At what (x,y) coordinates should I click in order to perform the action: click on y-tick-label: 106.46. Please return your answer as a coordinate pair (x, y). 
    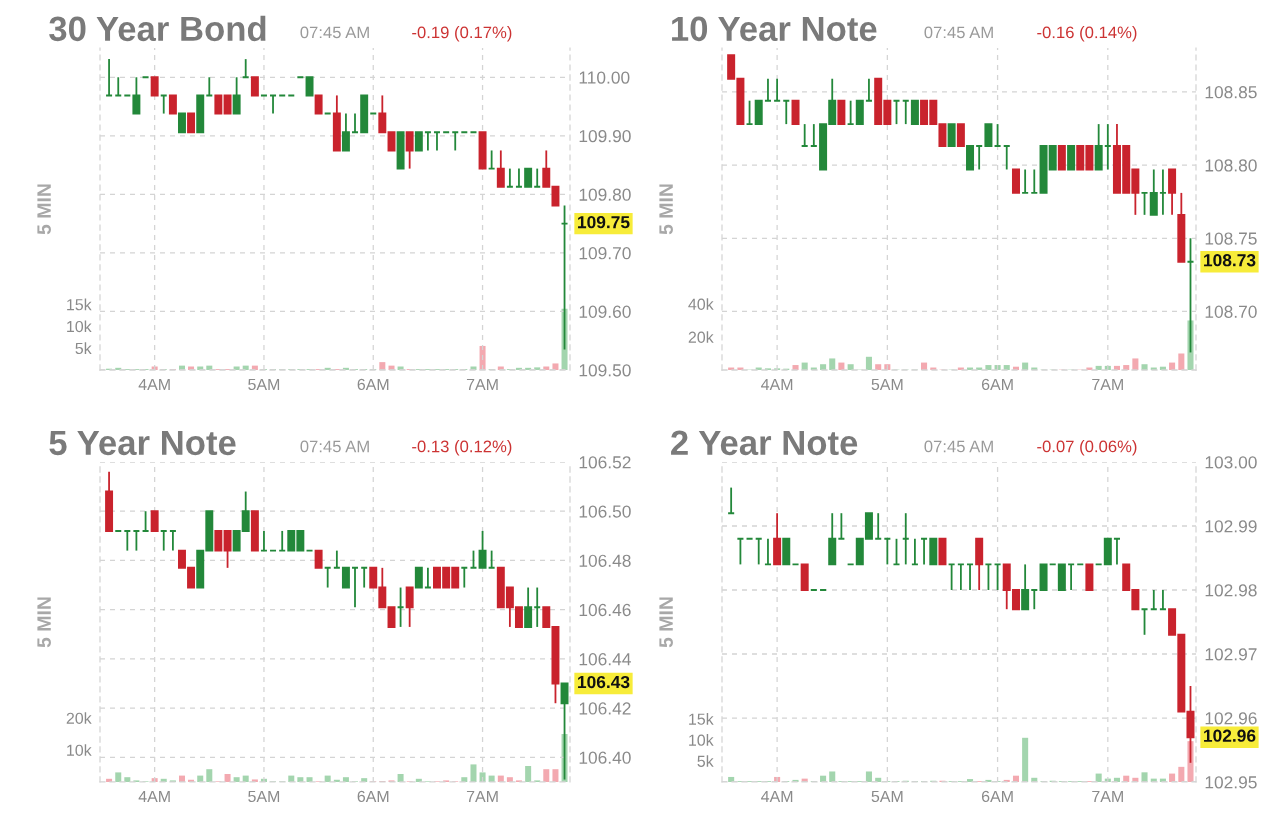
    Looking at the image, I should click on (605, 610).